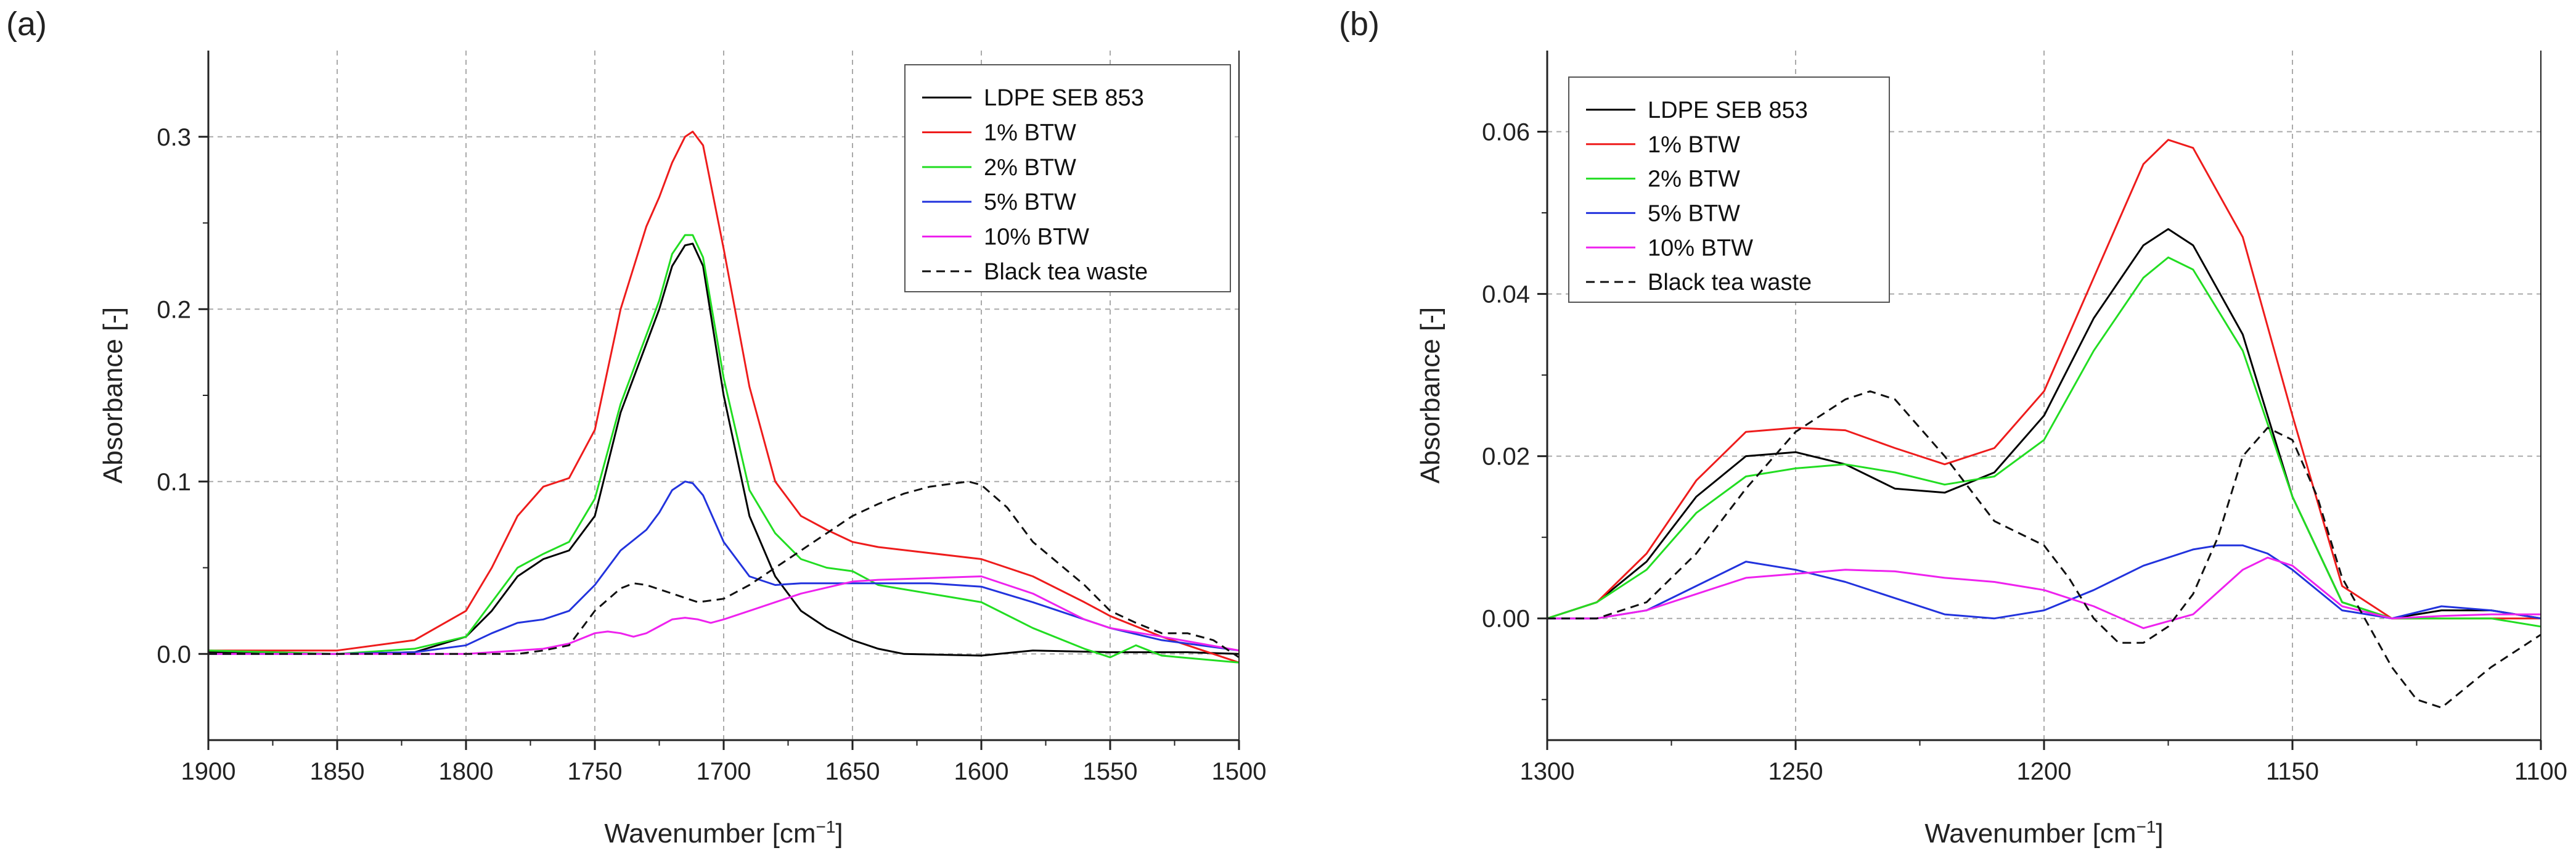 The image size is (2576, 861). What do you see at coordinates (174, 483) in the screenshot?
I see `y-tick-label: 0.1` at bounding box center [174, 483].